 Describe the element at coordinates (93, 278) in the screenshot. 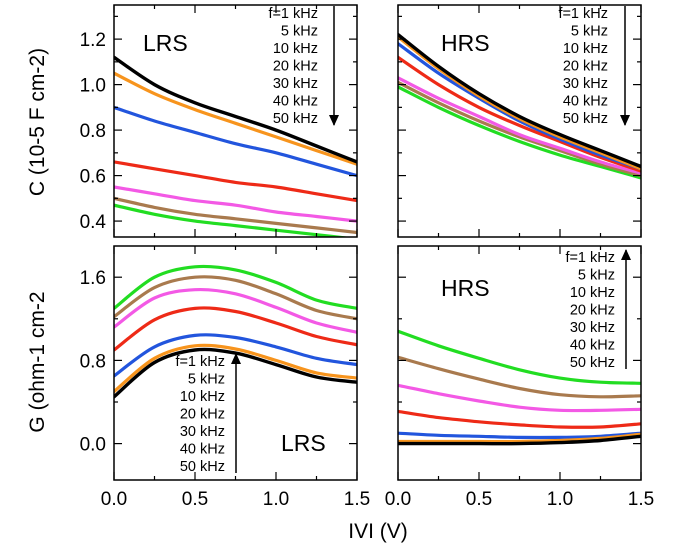

I see `y-tick-label: 1.6` at that location.